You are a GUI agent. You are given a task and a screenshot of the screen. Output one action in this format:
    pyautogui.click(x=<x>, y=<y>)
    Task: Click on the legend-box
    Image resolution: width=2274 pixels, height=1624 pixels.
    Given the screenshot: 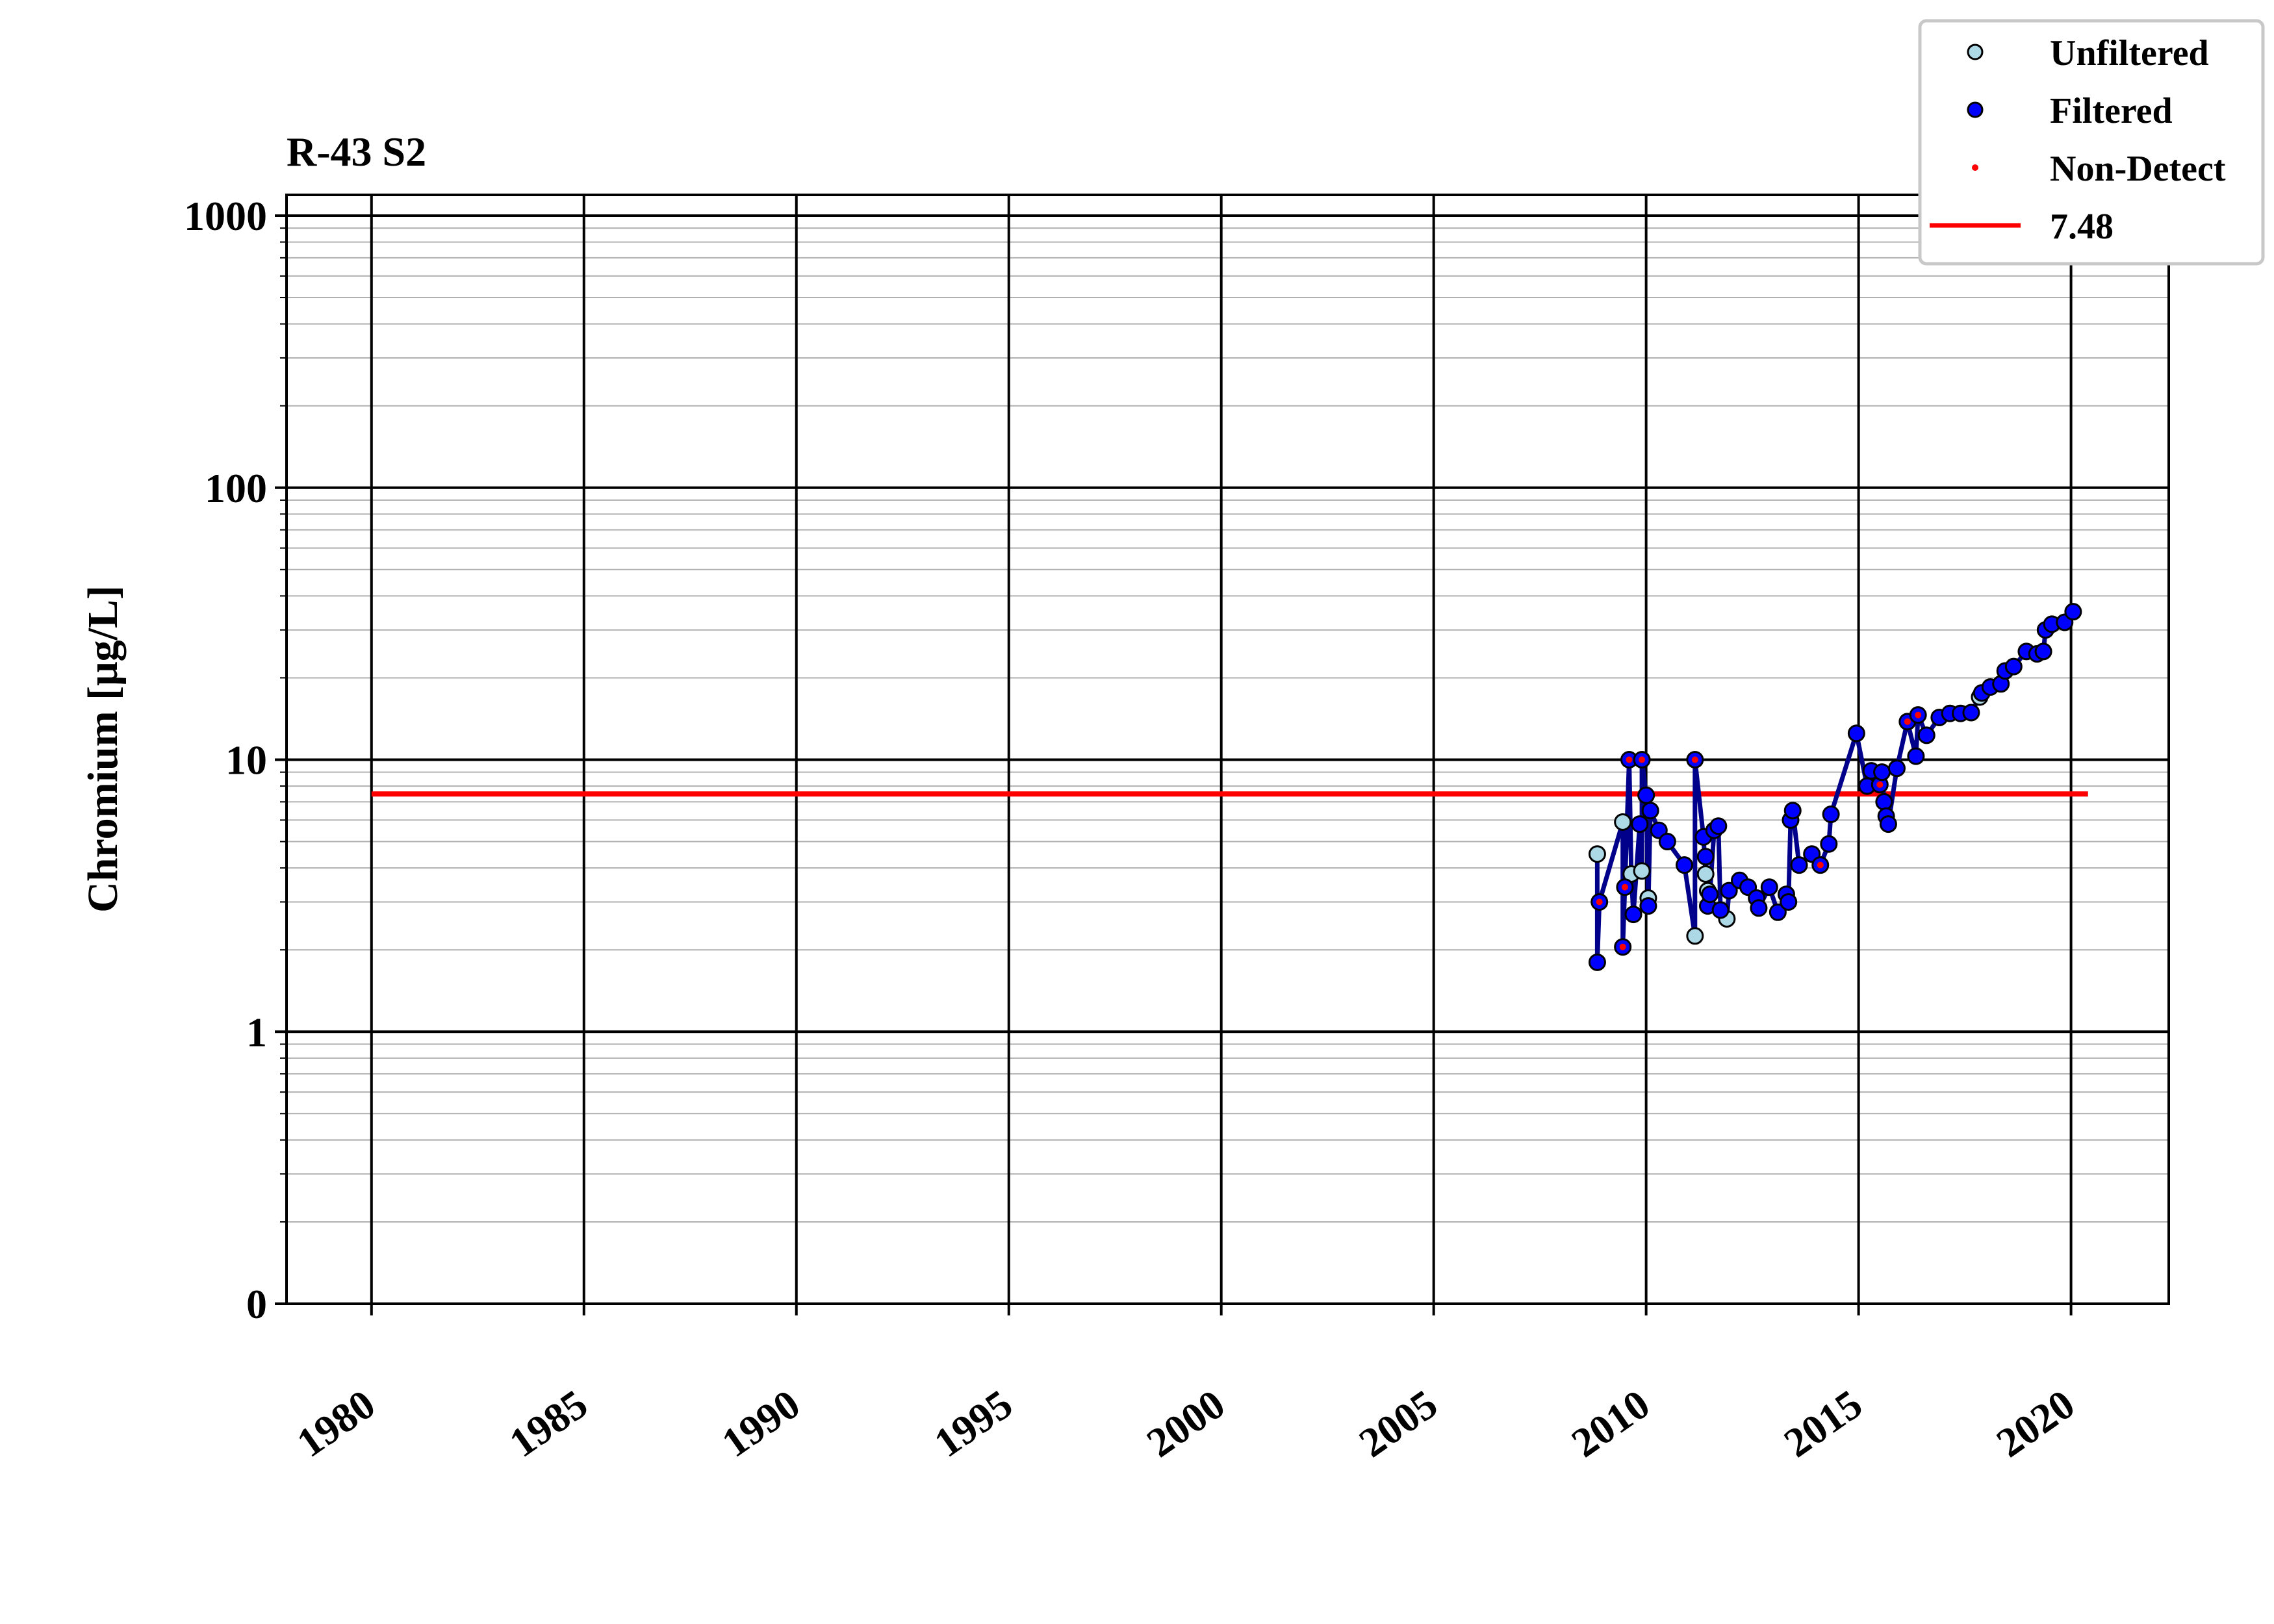 What is the action you would take?
    pyautogui.click(x=2091, y=142)
    